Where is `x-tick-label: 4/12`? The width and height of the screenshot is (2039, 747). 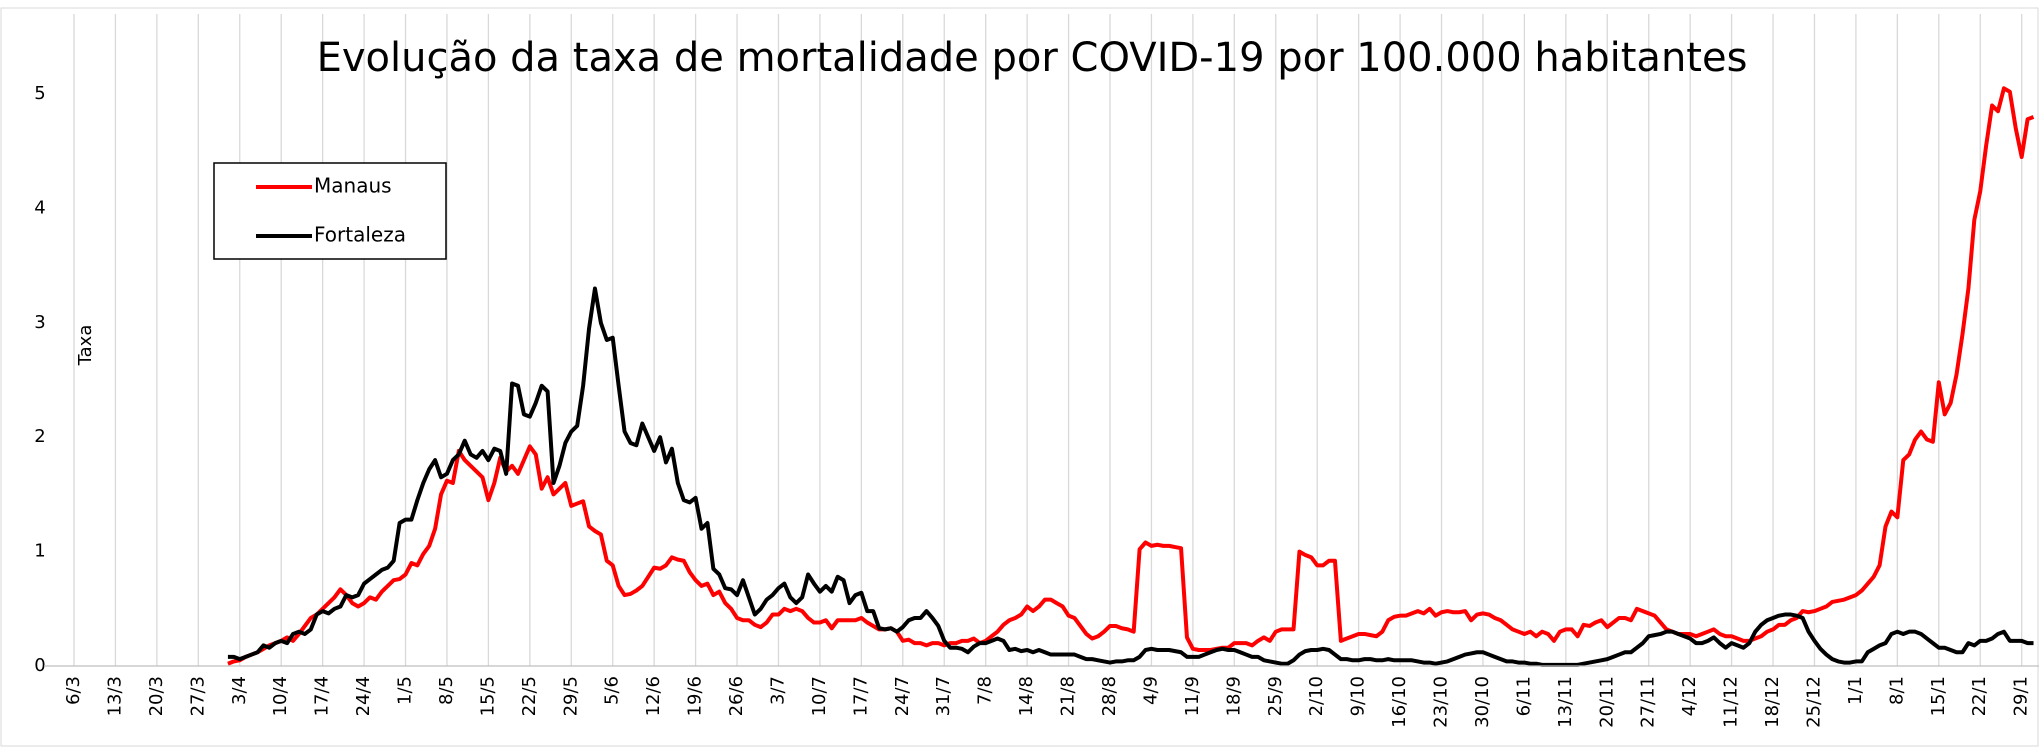 x-tick-label: 4/12 is located at coordinates (1689, 696).